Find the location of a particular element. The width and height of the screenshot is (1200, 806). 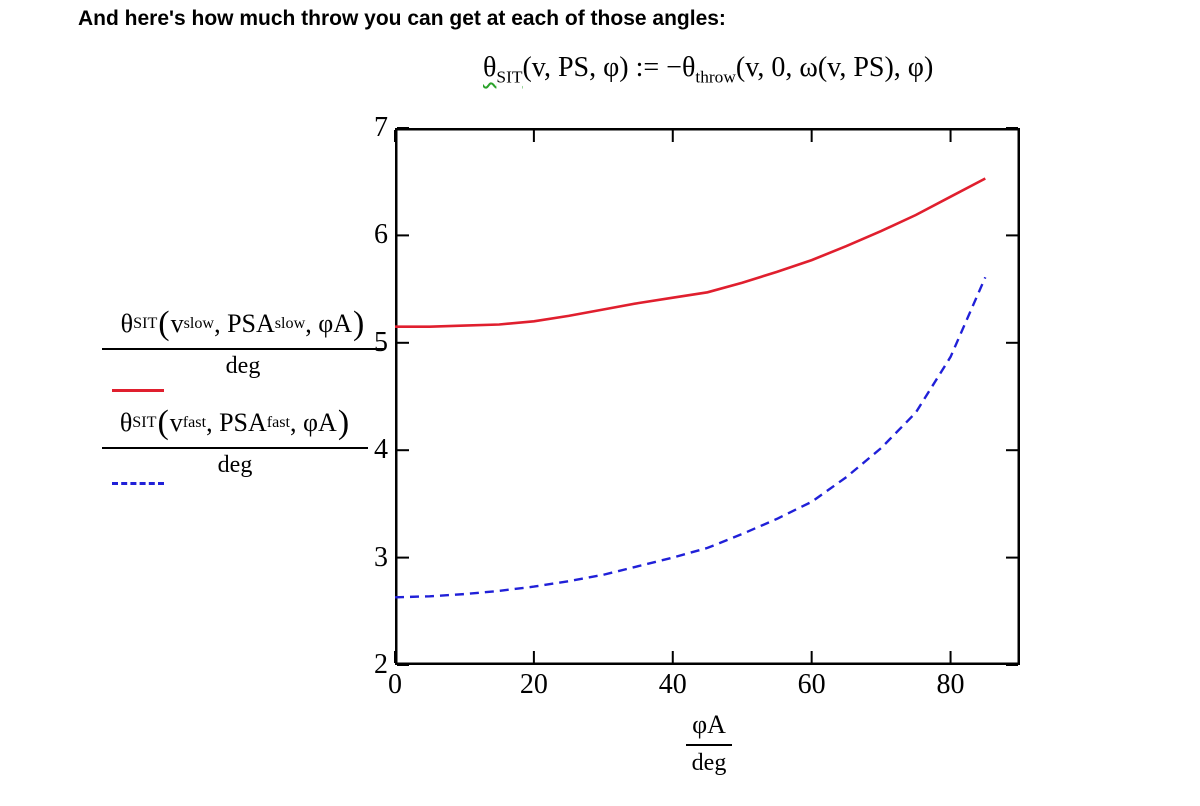

trace-marker-fast is located at coordinates (138, 483).